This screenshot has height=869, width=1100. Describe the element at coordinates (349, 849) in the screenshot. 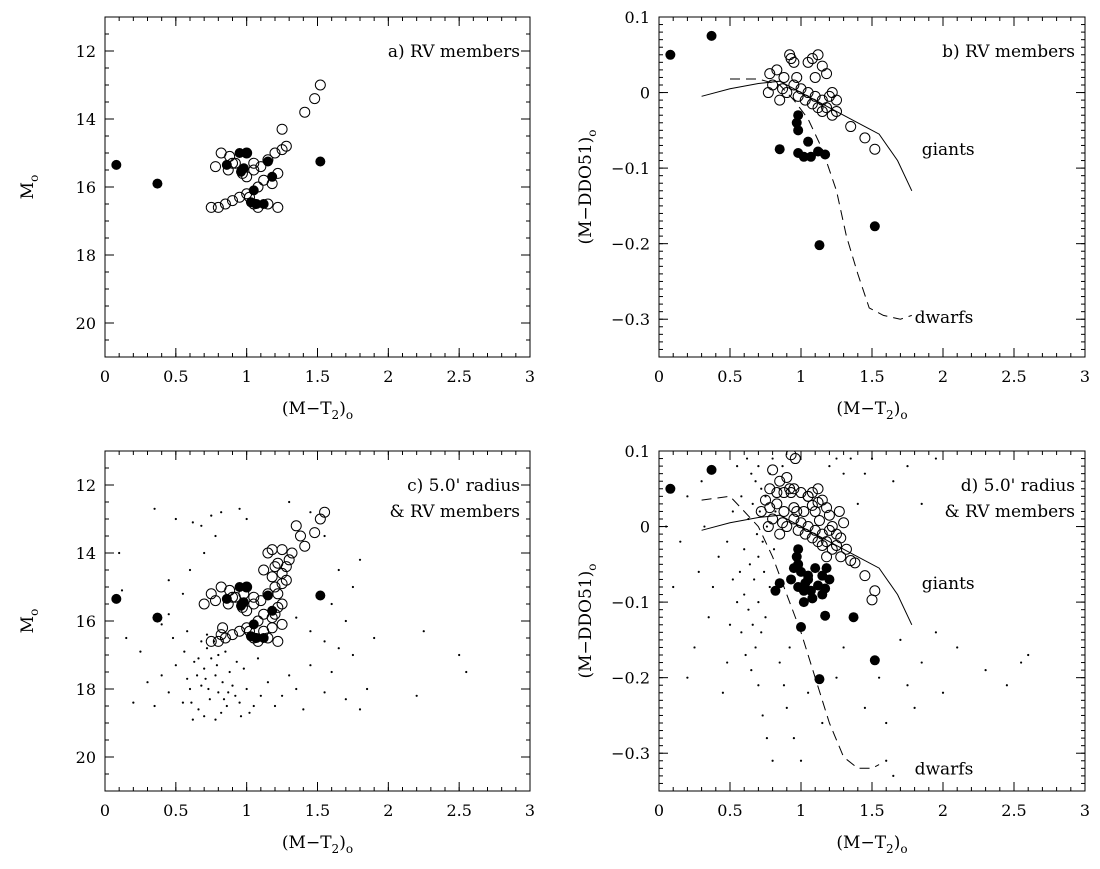

I see `x-axis-label-sub: o` at that location.